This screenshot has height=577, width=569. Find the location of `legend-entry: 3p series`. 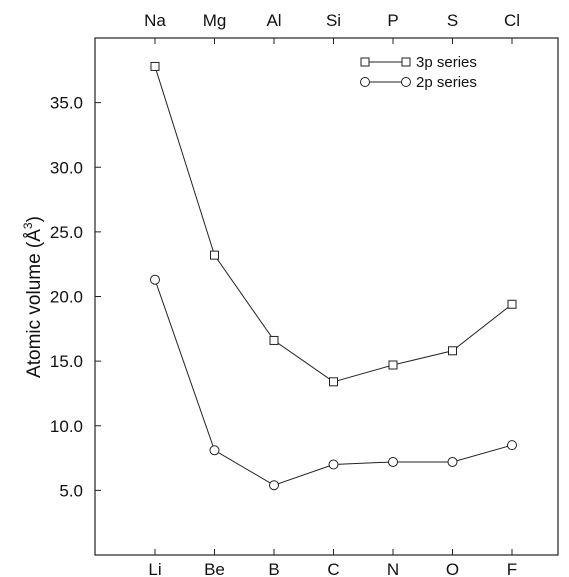

legend-entry: 3p series is located at coordinates (418, 62).